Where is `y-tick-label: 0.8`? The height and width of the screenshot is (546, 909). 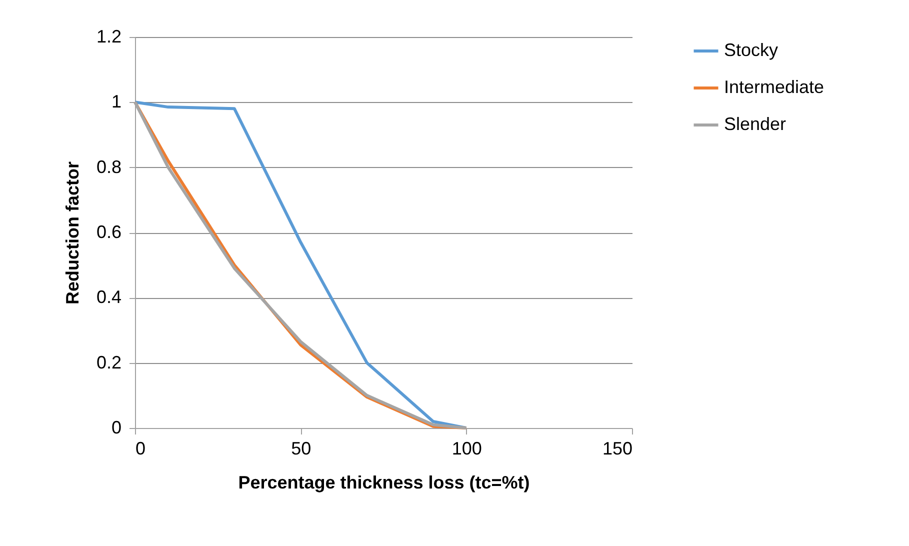 y-tick-label: 0.8 is located at coordinates (109, 166).